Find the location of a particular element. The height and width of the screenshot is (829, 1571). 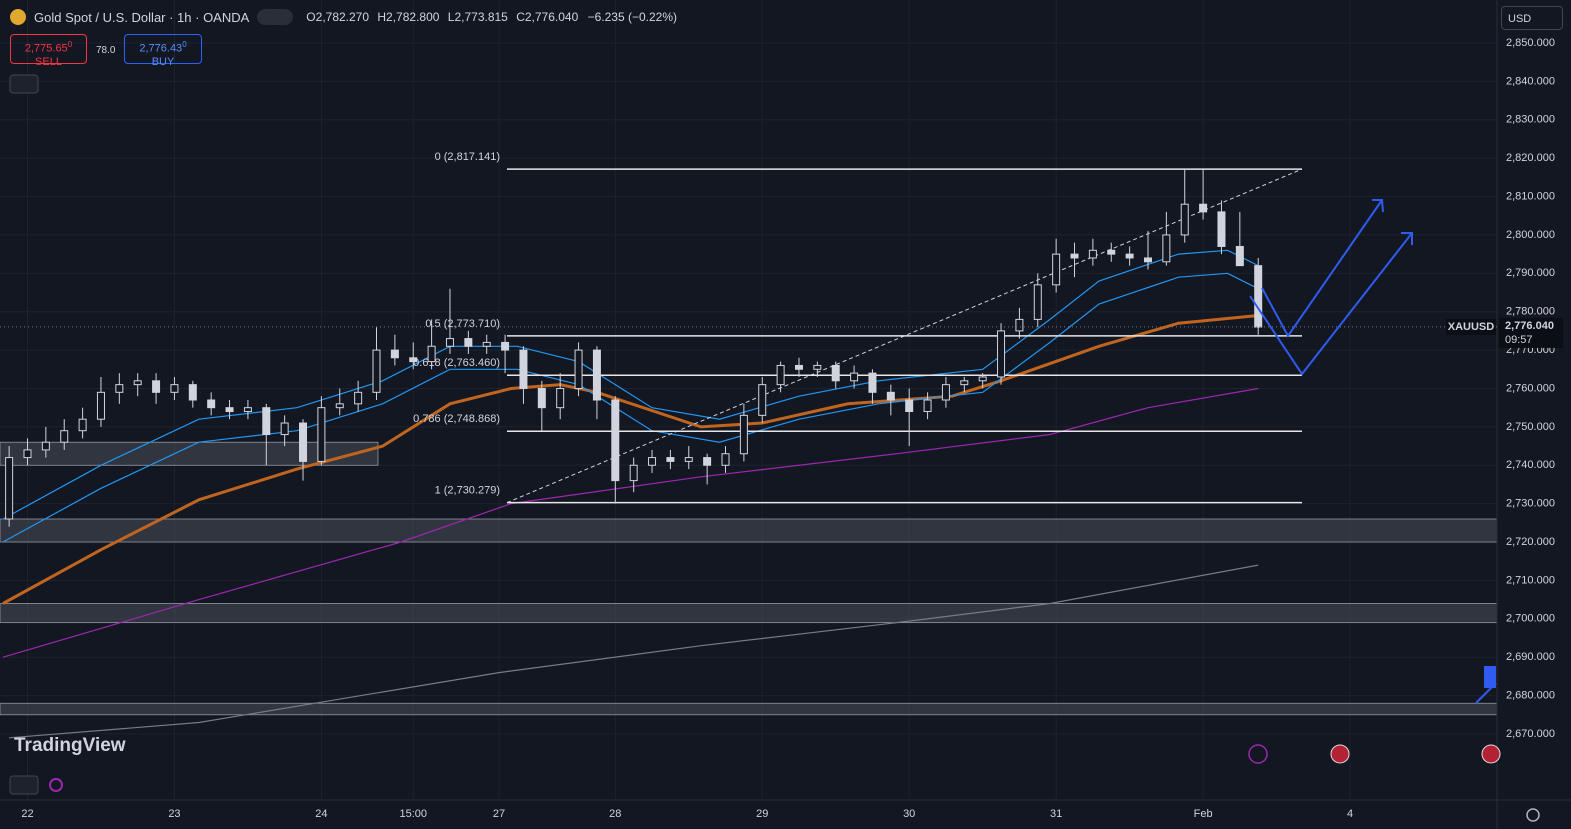

y-tick-label: 2,760.000 is located at coordinates (1530, 388).